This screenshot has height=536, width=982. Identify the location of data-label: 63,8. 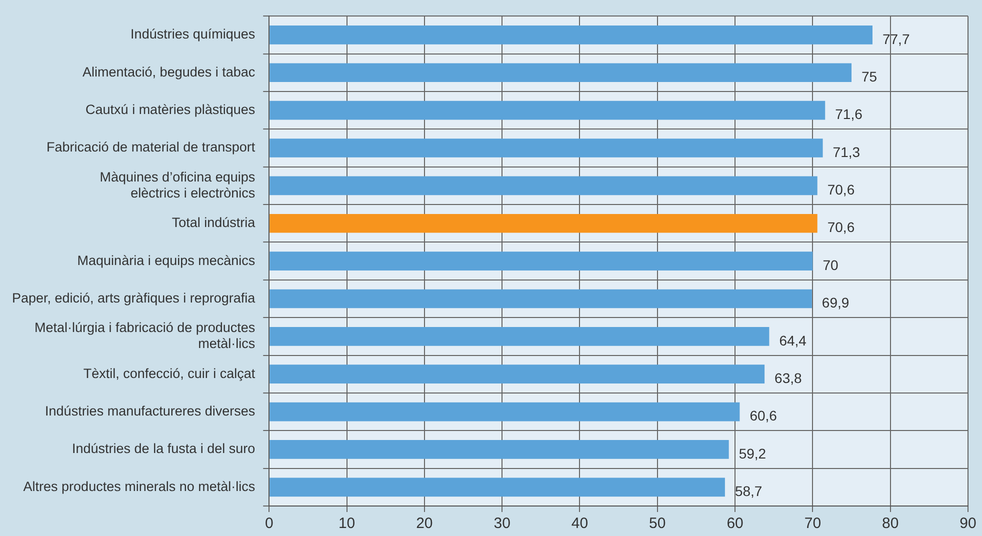
(788, 378).